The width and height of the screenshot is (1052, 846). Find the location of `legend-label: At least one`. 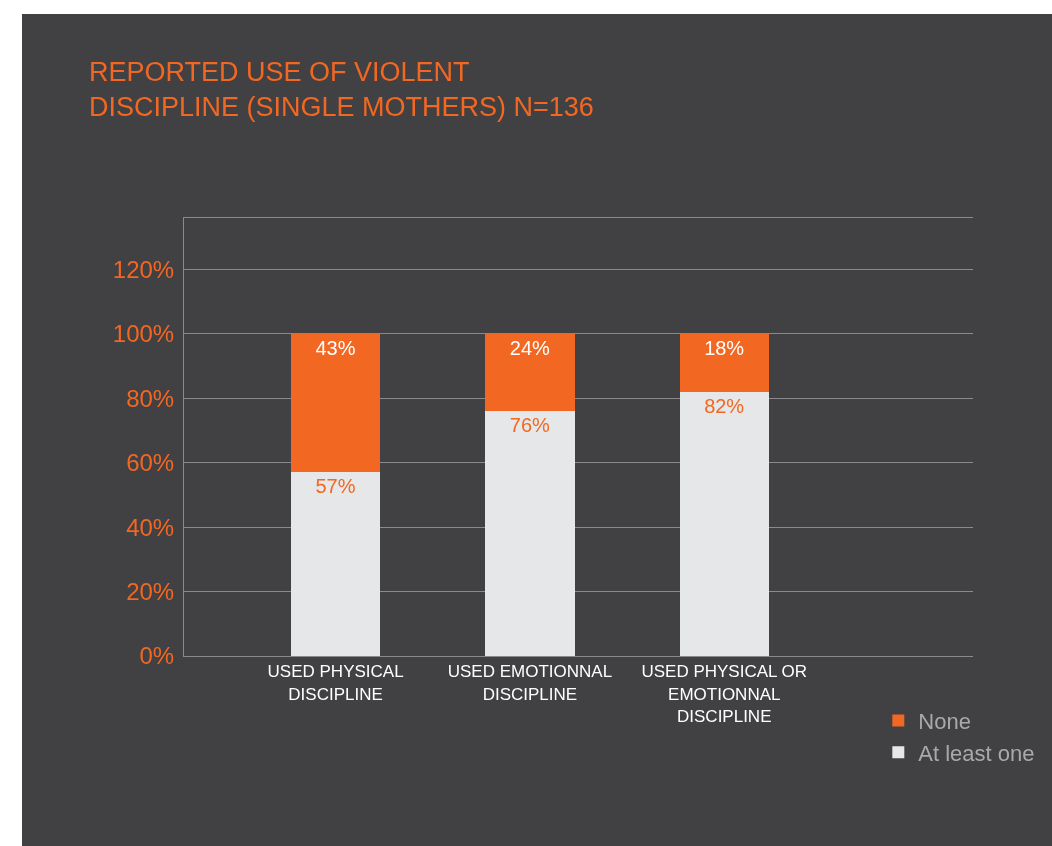

legend-label: At least one is located at coordinates (976, 753).